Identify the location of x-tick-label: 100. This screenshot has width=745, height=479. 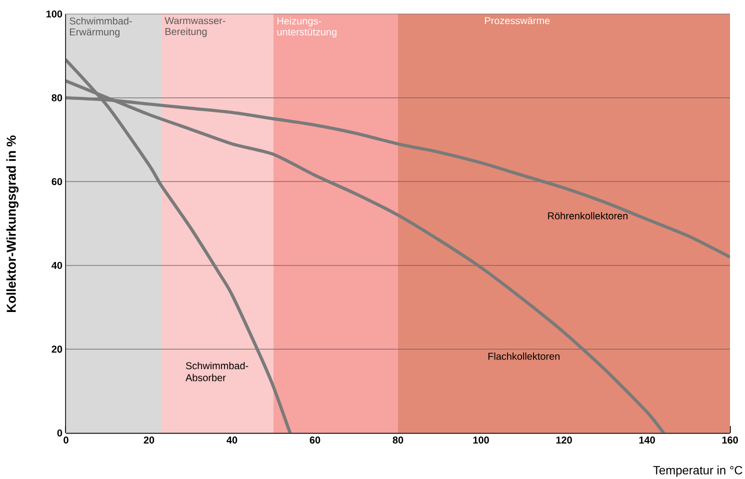
(481, 440).